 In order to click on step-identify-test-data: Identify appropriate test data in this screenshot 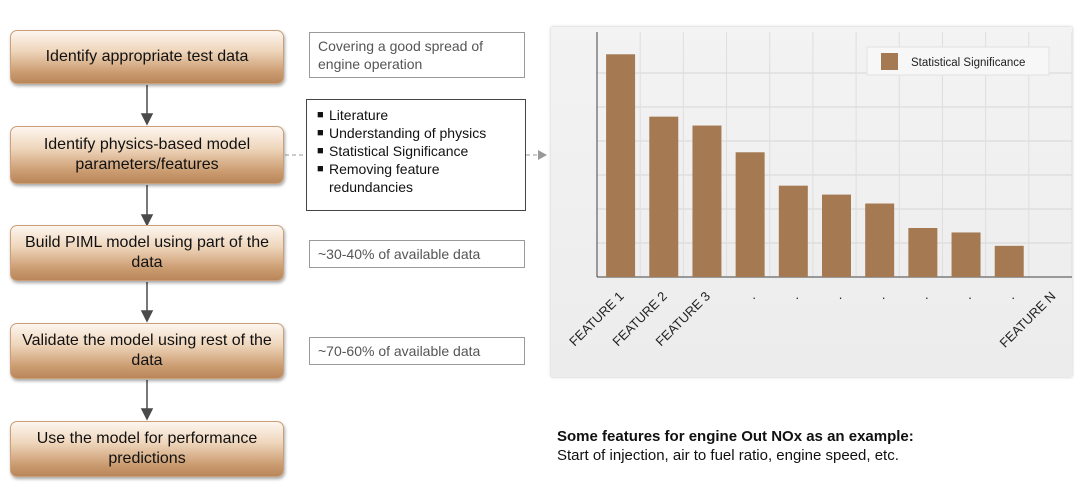, I will do `click(147, 57)`.